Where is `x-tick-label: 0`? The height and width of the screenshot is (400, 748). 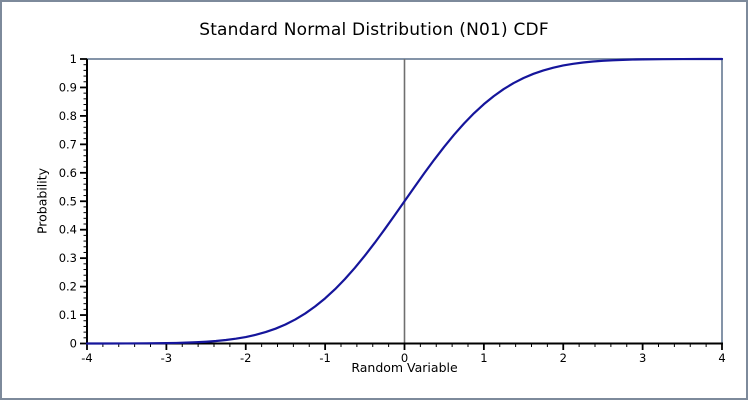
x-tick-label: 0 is located at coordinates (404, 358).